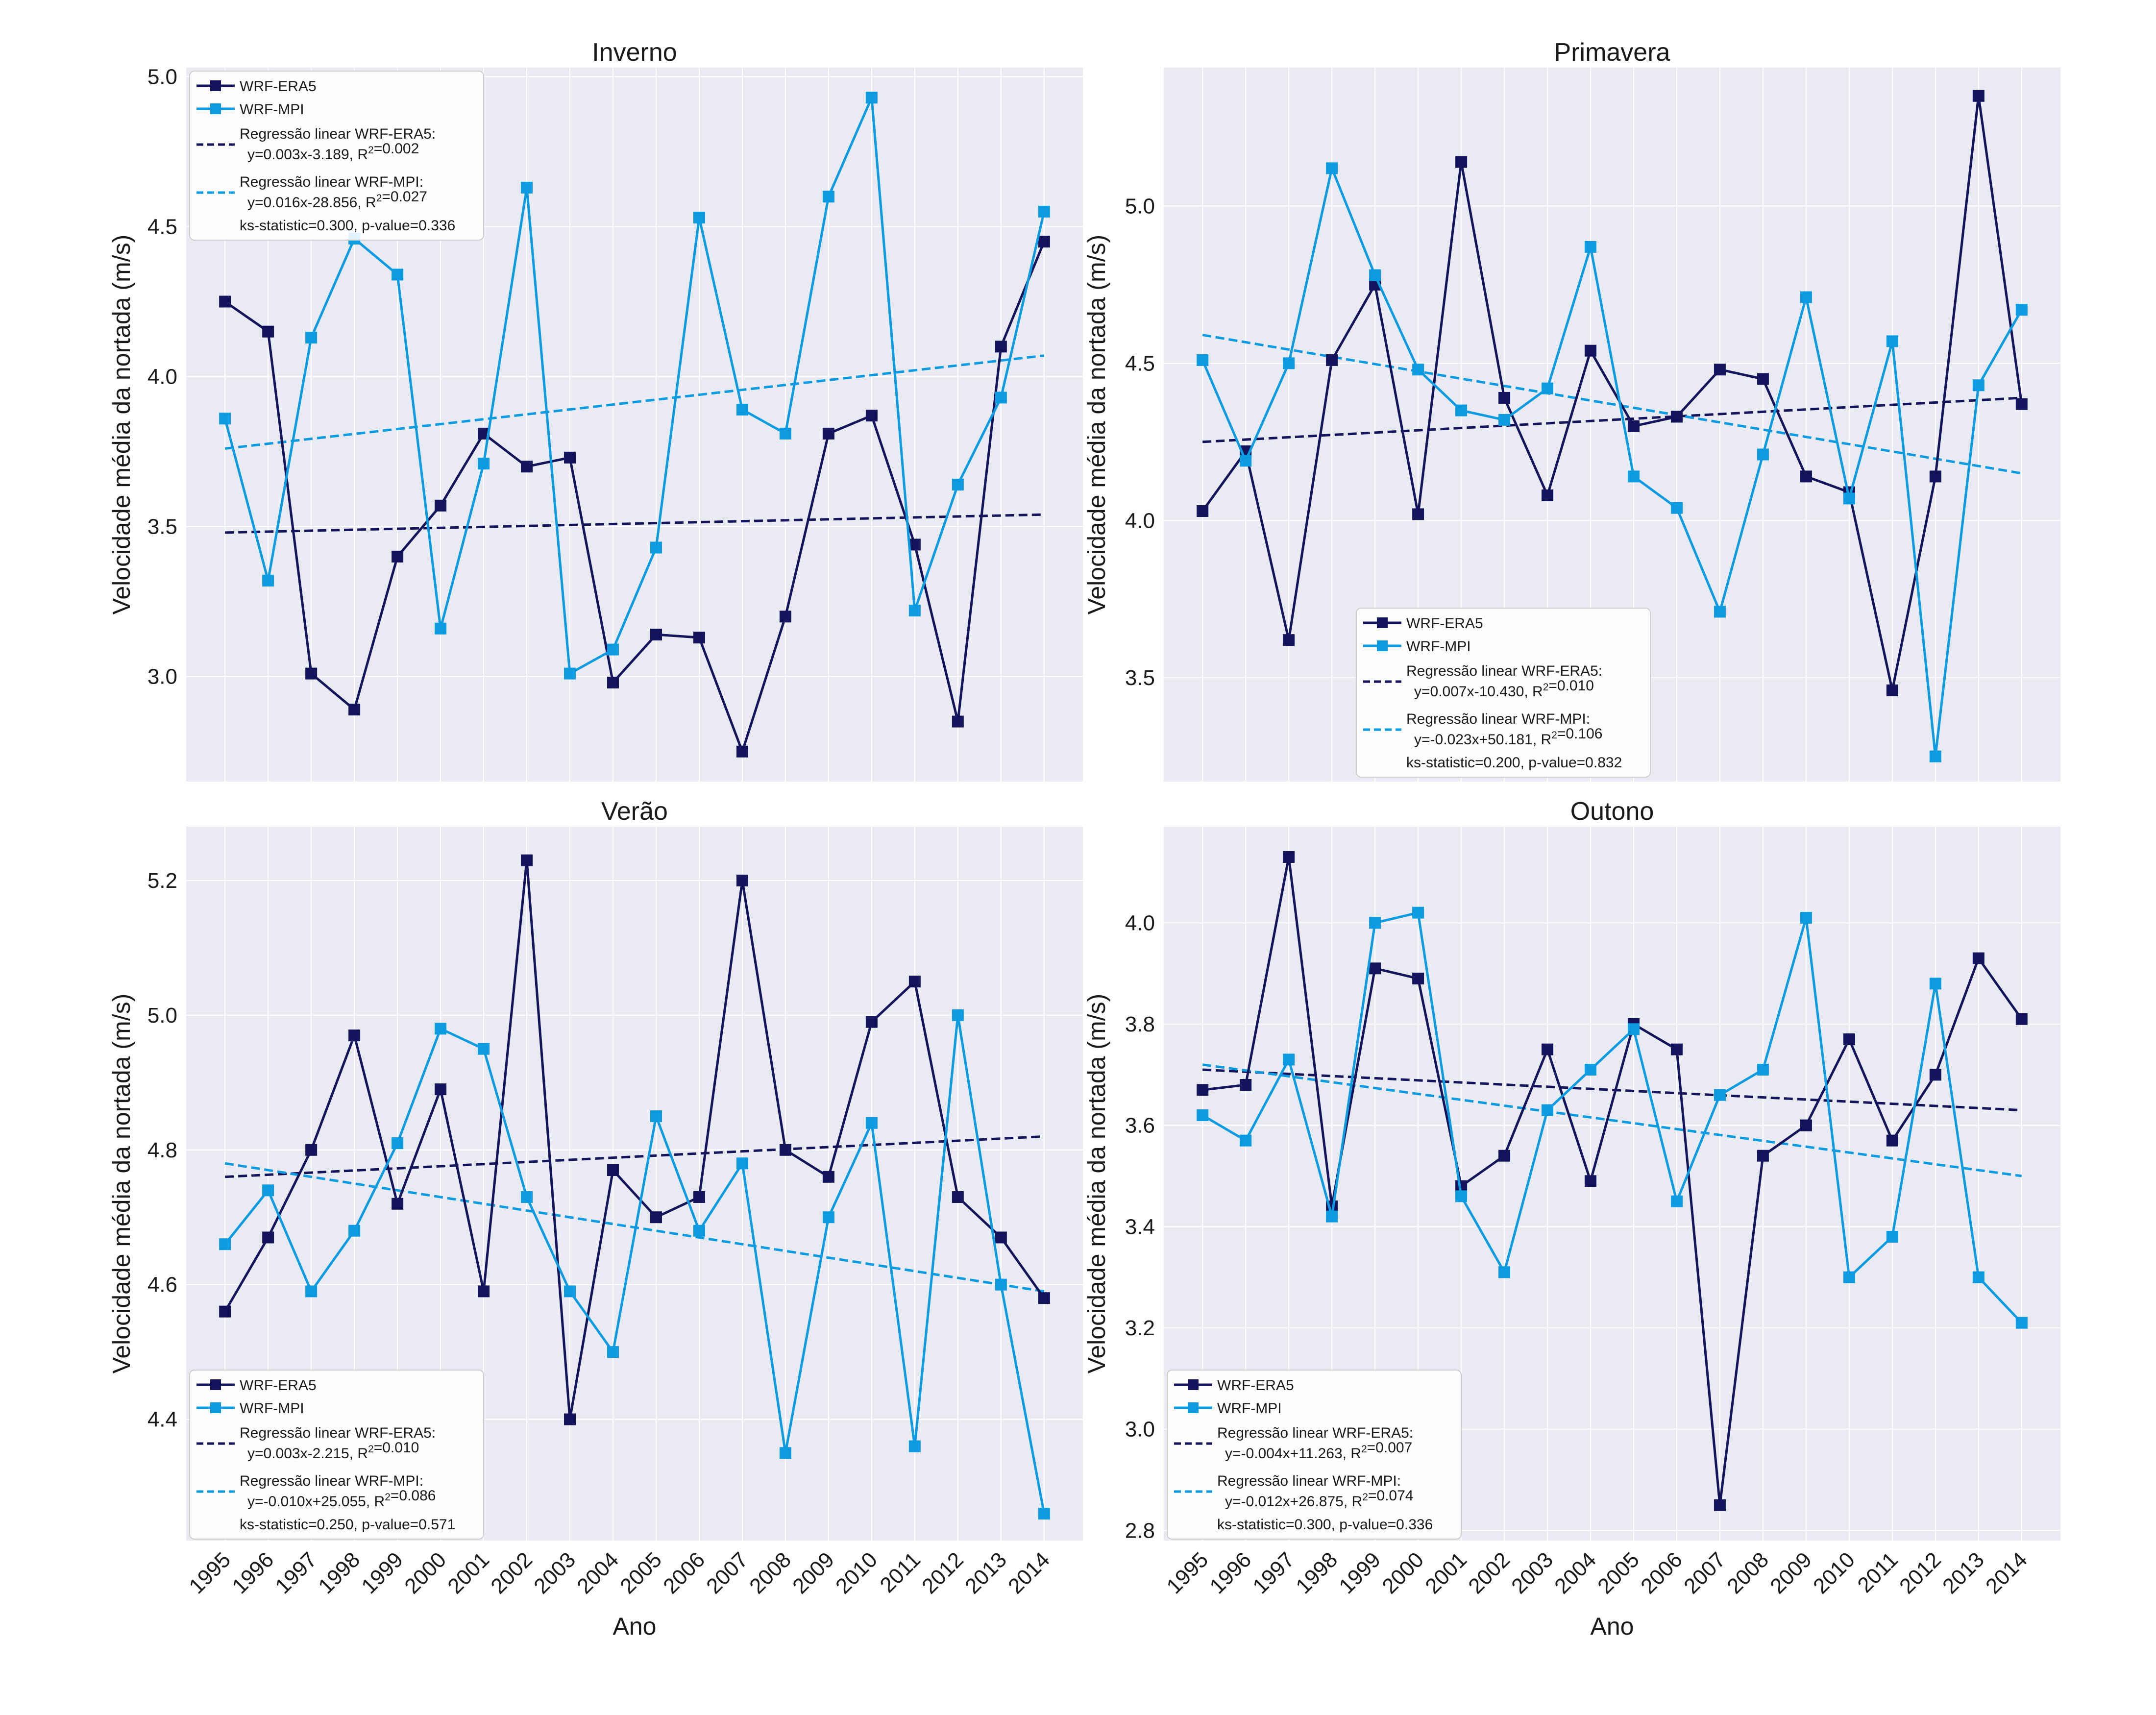 The image size is (2156, 1715). What do you see at coordinates (1747, 1572) in the screenshot?
I see `x-tick-label: 2008` at bounding box center [1747, 1572].